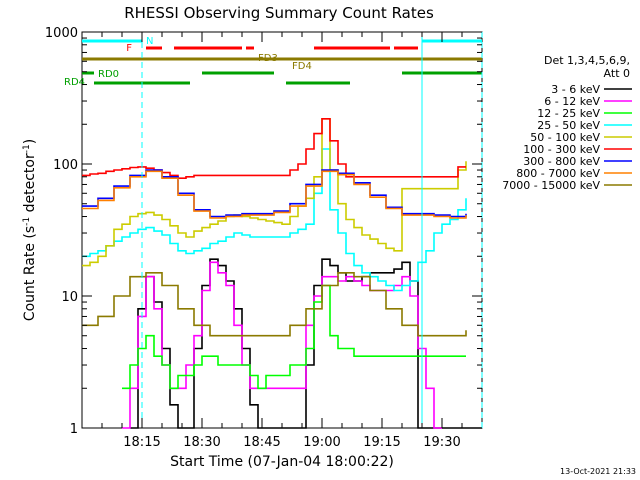 The height and width of the screenshot is (480, 640). Describe the element at coordinates (74, 429) in the screenshot. I see `y-tick-label: 1` at that location.